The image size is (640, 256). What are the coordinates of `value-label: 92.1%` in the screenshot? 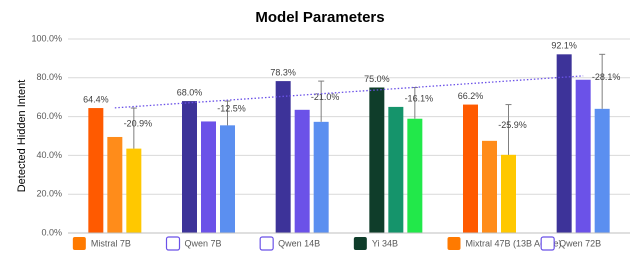 It's located at (564, 46).